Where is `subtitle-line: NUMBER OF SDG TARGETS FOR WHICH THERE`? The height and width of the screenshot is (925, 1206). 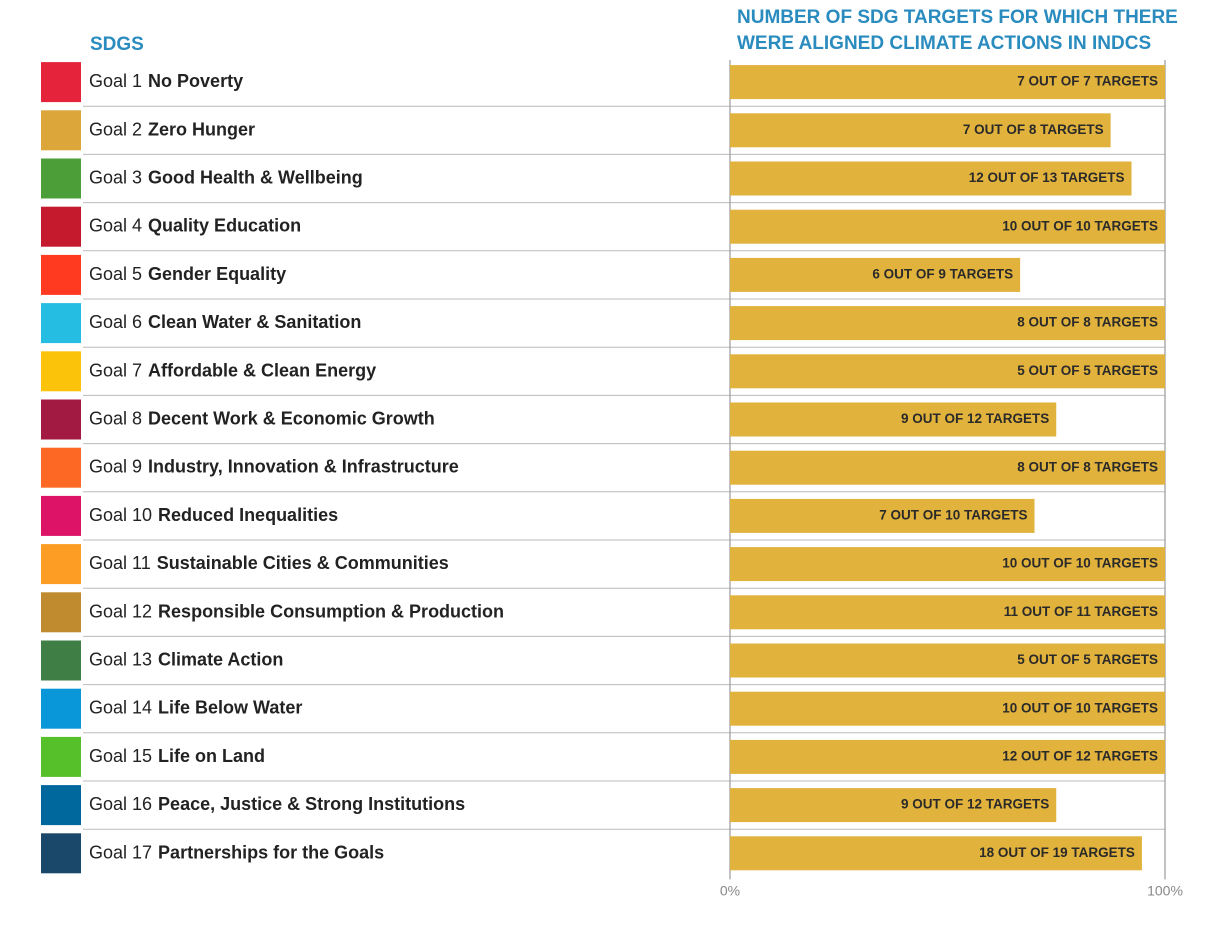 subtitle-line: NUMBER OF SDG TARGETS FOR WHICH THERE is located at coordinates (957, 17).